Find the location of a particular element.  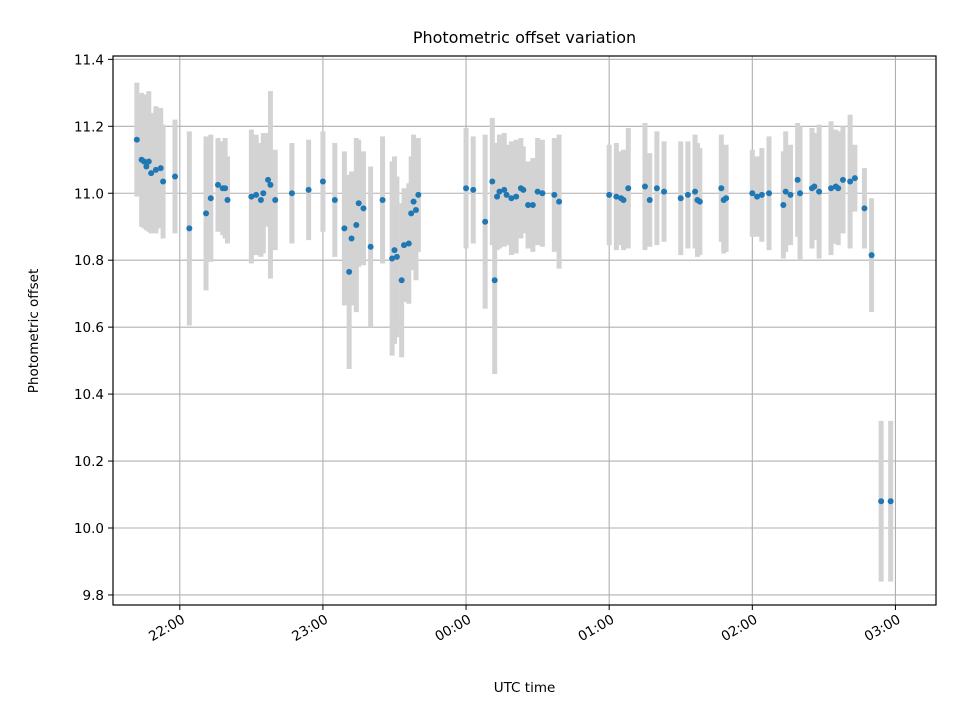

x-axis-label: UTC time is located at coordinates (525, 688).